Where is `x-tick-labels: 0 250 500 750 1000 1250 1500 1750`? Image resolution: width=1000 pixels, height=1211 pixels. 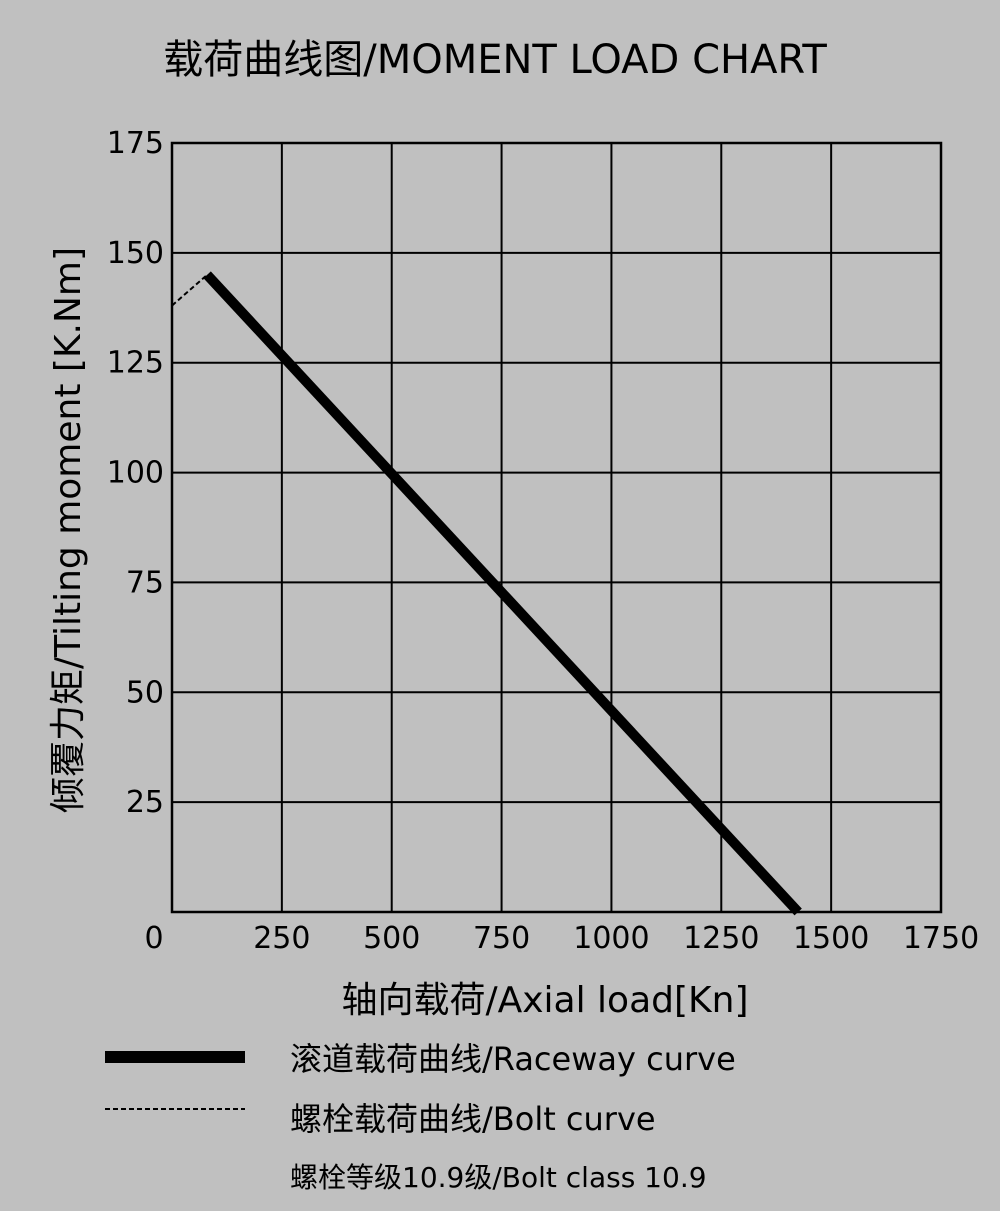 x-tick-labels: 0 250 500 750 1000 1250 1500 1750 is located at coordinates (561, 938).